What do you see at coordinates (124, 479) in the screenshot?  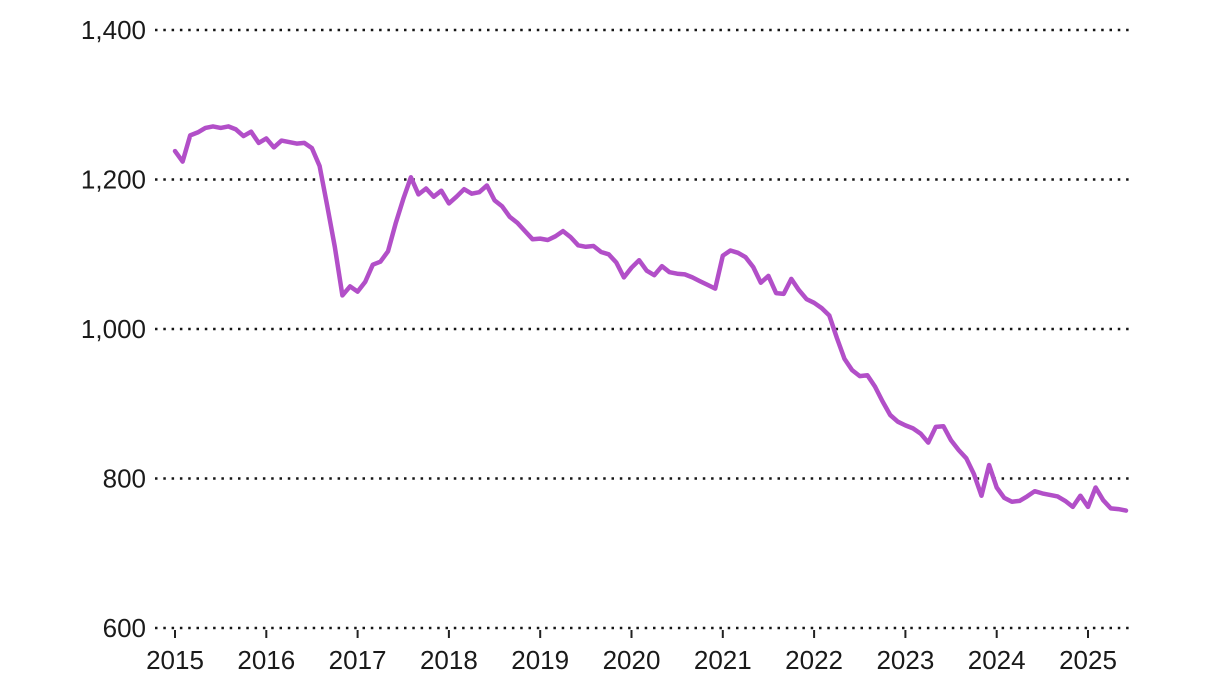 I see `y-axis-tick-label: 800` at bounding box center [124, 479].